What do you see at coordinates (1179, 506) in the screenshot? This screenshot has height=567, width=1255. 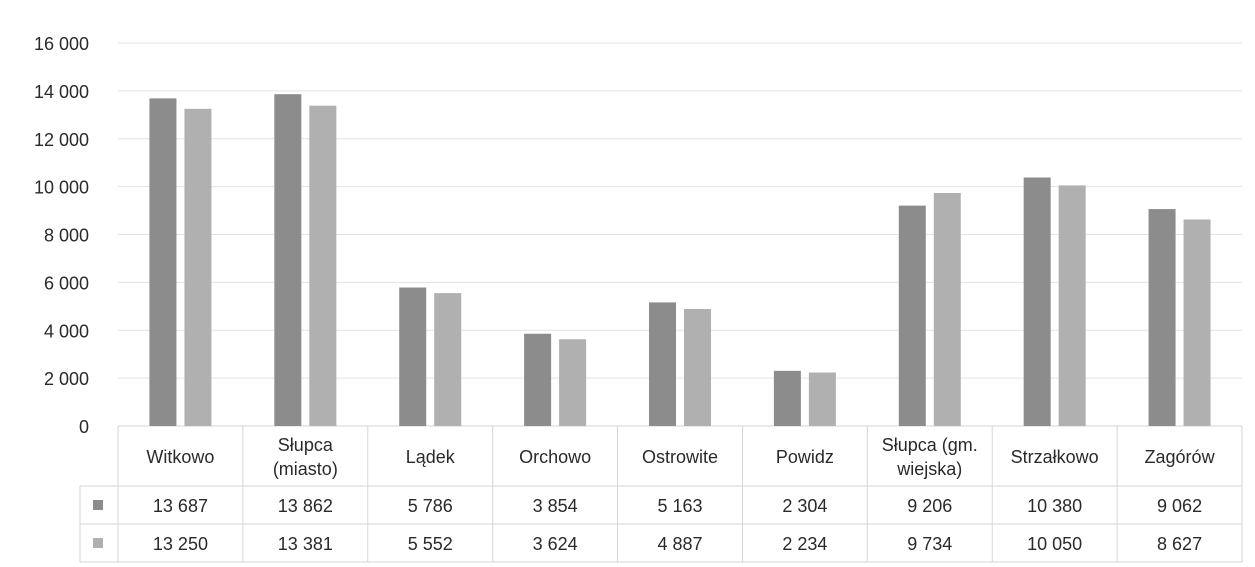 I see `data-label: 9 062` at bounding box center [1179, 506].